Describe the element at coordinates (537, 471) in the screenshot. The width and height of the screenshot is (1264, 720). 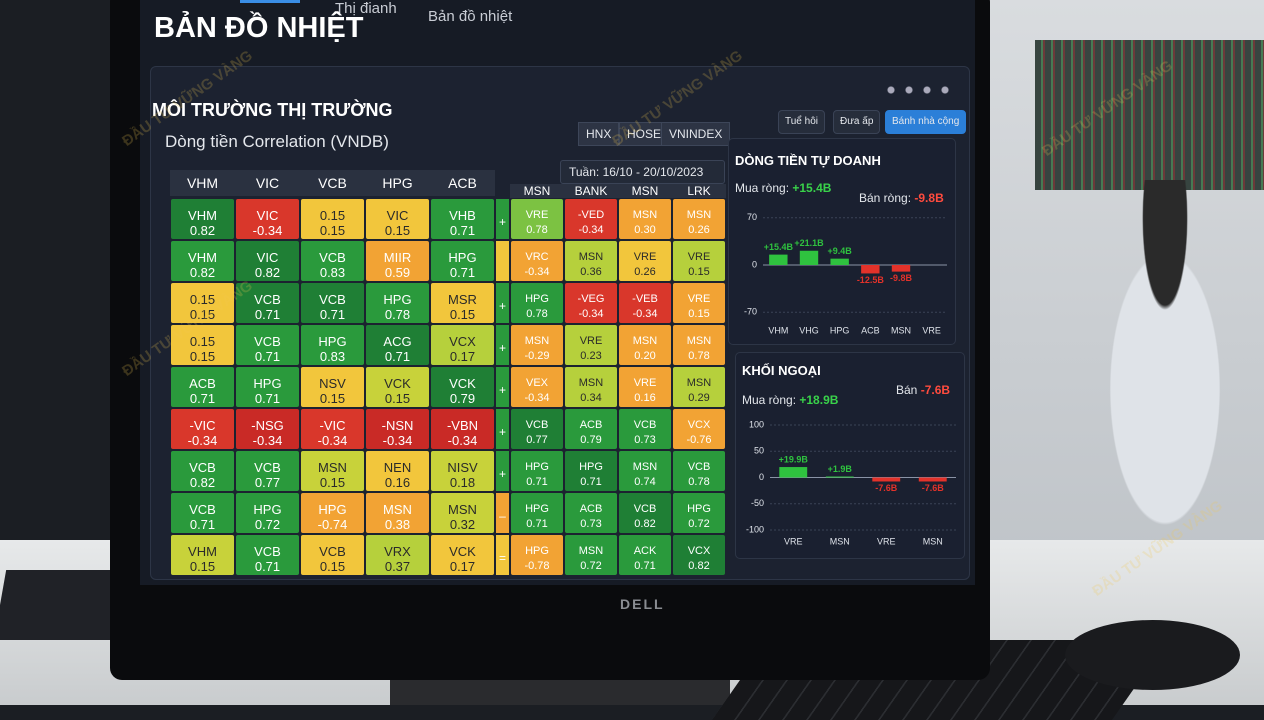
I see `heatmap-cell: HPG 0.71` at that location.